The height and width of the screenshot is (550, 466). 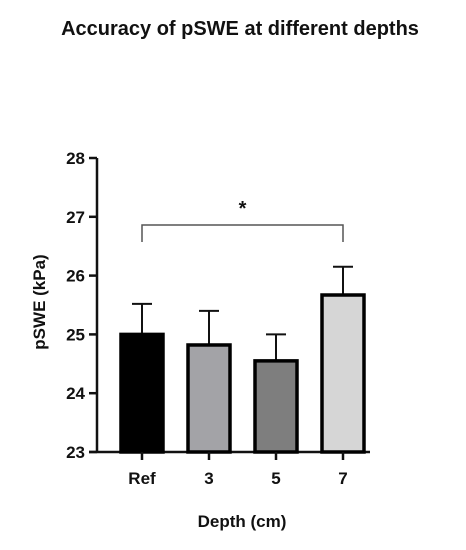 I want to click on y-tick-label: 26, so click(x=75, y=276).